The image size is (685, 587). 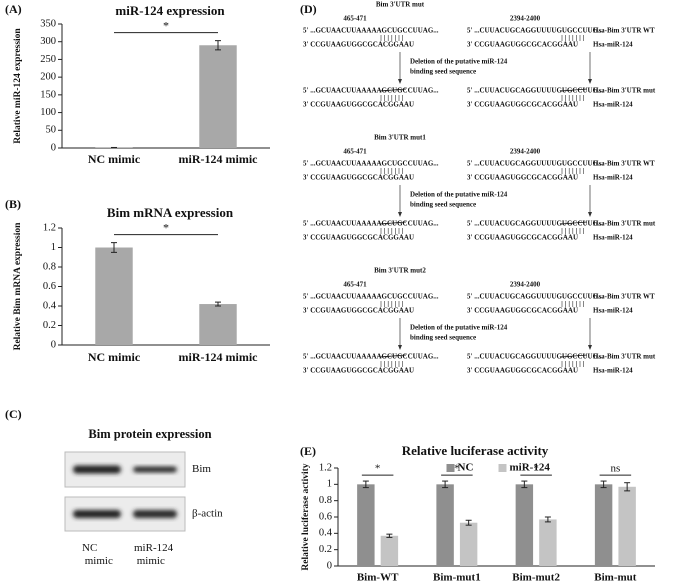 I want to click on panel-label: (A), so click(x=13, y=9).